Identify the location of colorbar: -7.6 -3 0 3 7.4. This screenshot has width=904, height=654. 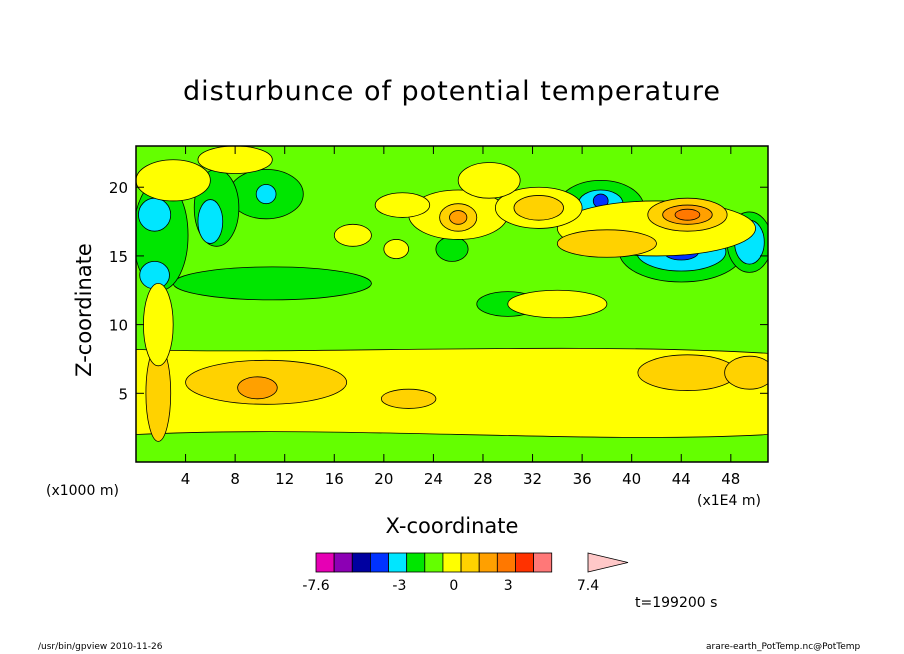
(465, 573).